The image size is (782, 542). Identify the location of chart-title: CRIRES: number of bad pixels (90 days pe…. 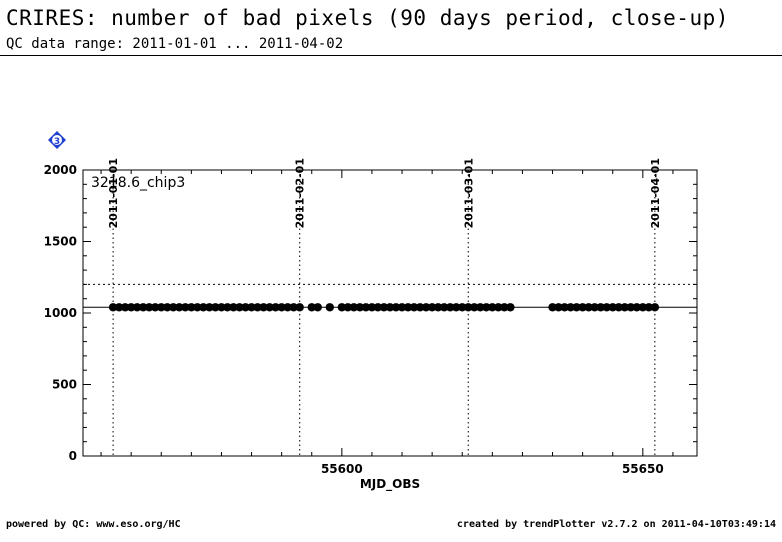
(367, 18).